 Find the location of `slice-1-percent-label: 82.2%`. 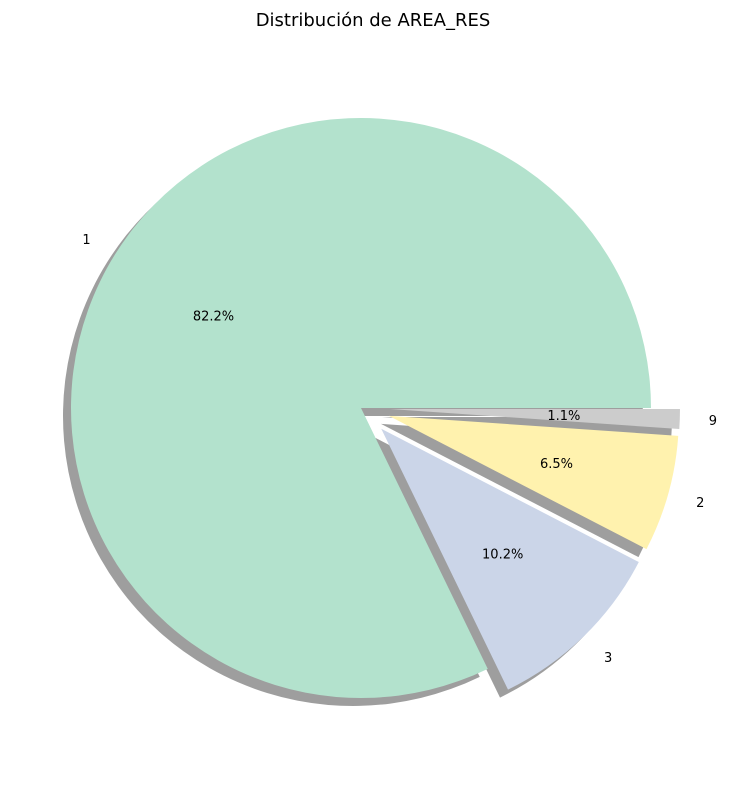

slice-1-percent-label: 82.2% is located at coordinates (213, 317).